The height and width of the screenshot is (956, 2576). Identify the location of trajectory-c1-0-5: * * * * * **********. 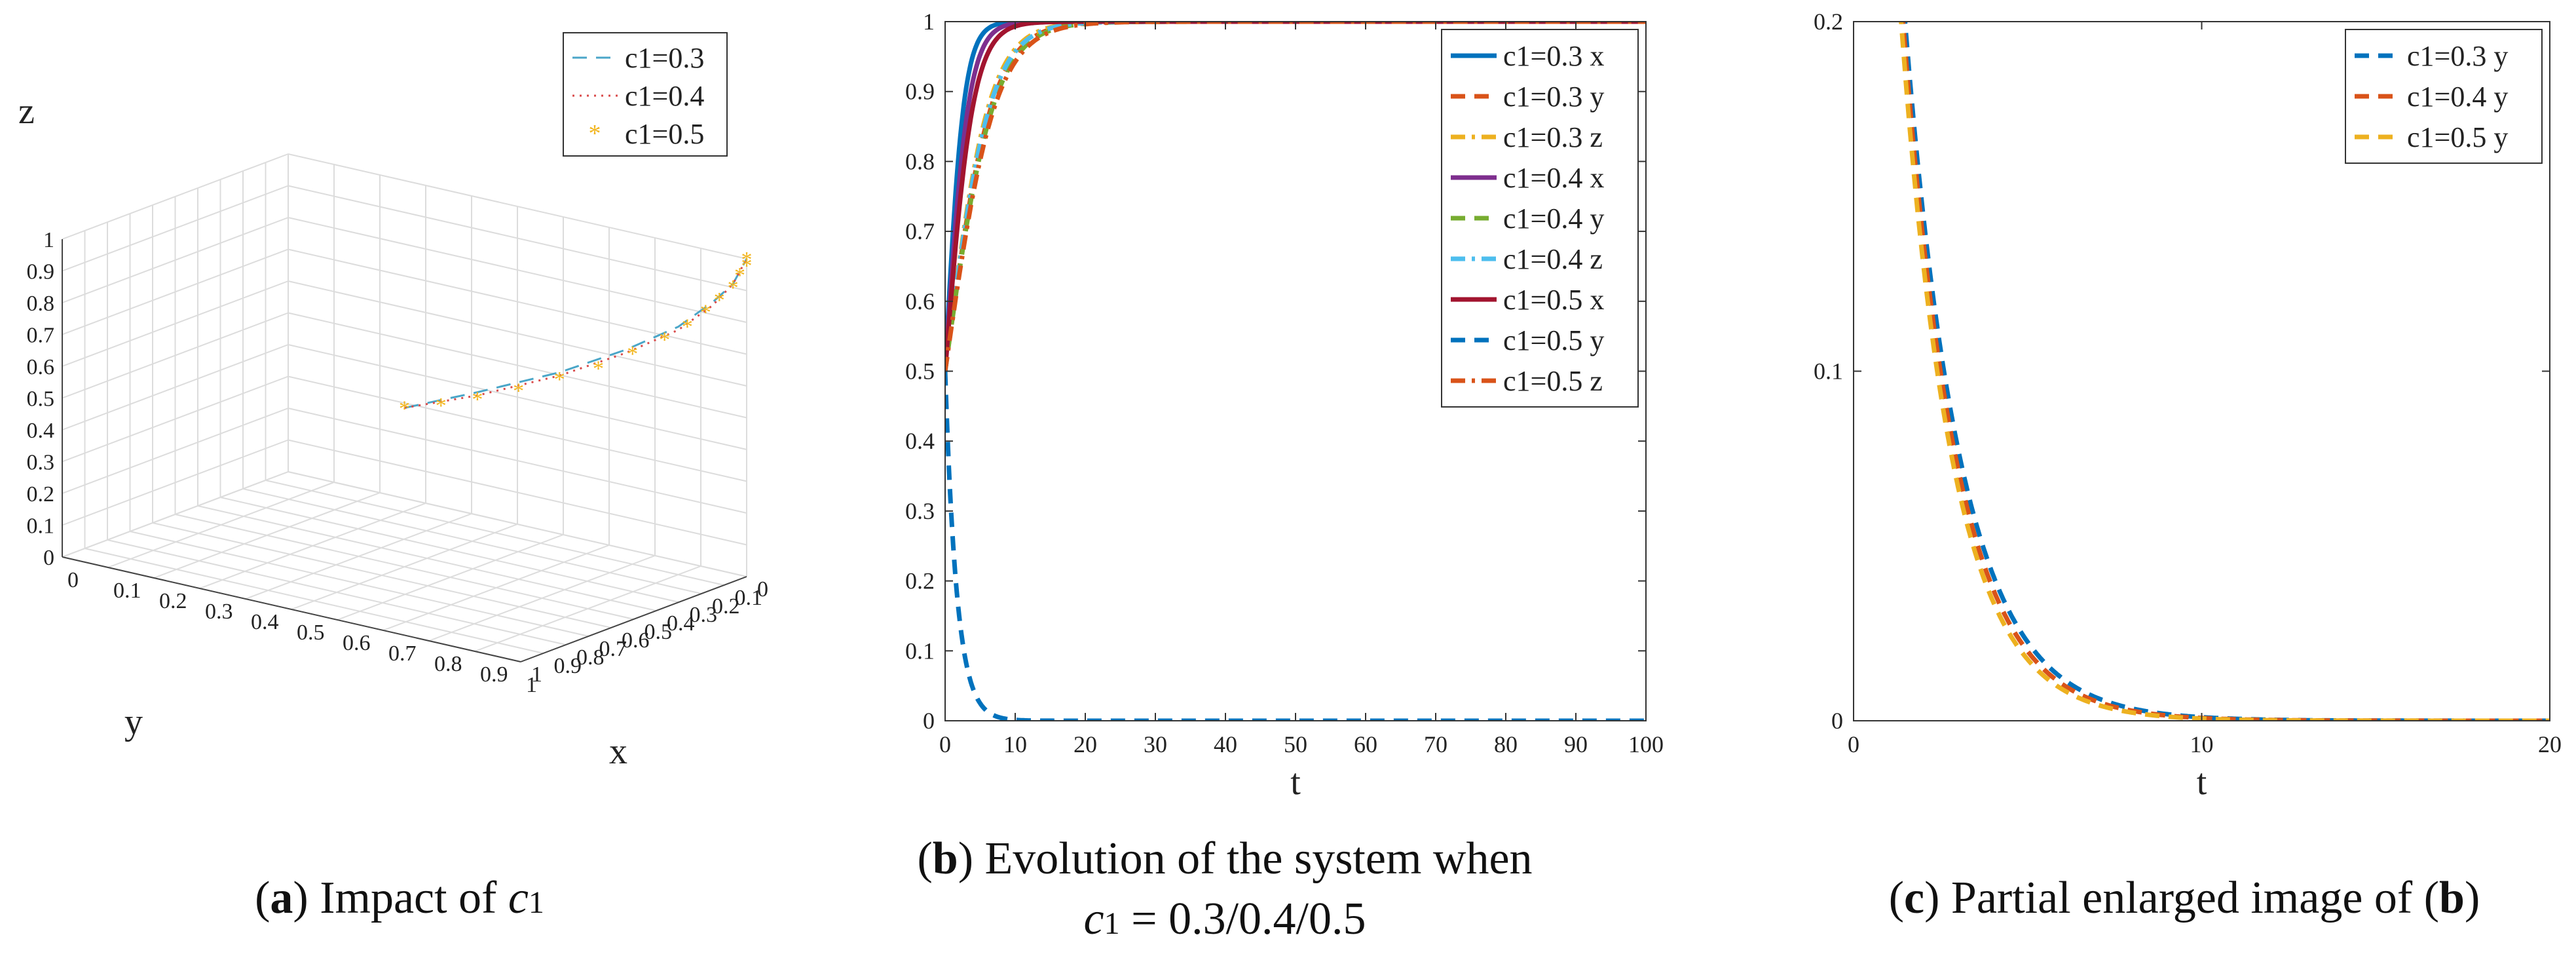
(576, 334).